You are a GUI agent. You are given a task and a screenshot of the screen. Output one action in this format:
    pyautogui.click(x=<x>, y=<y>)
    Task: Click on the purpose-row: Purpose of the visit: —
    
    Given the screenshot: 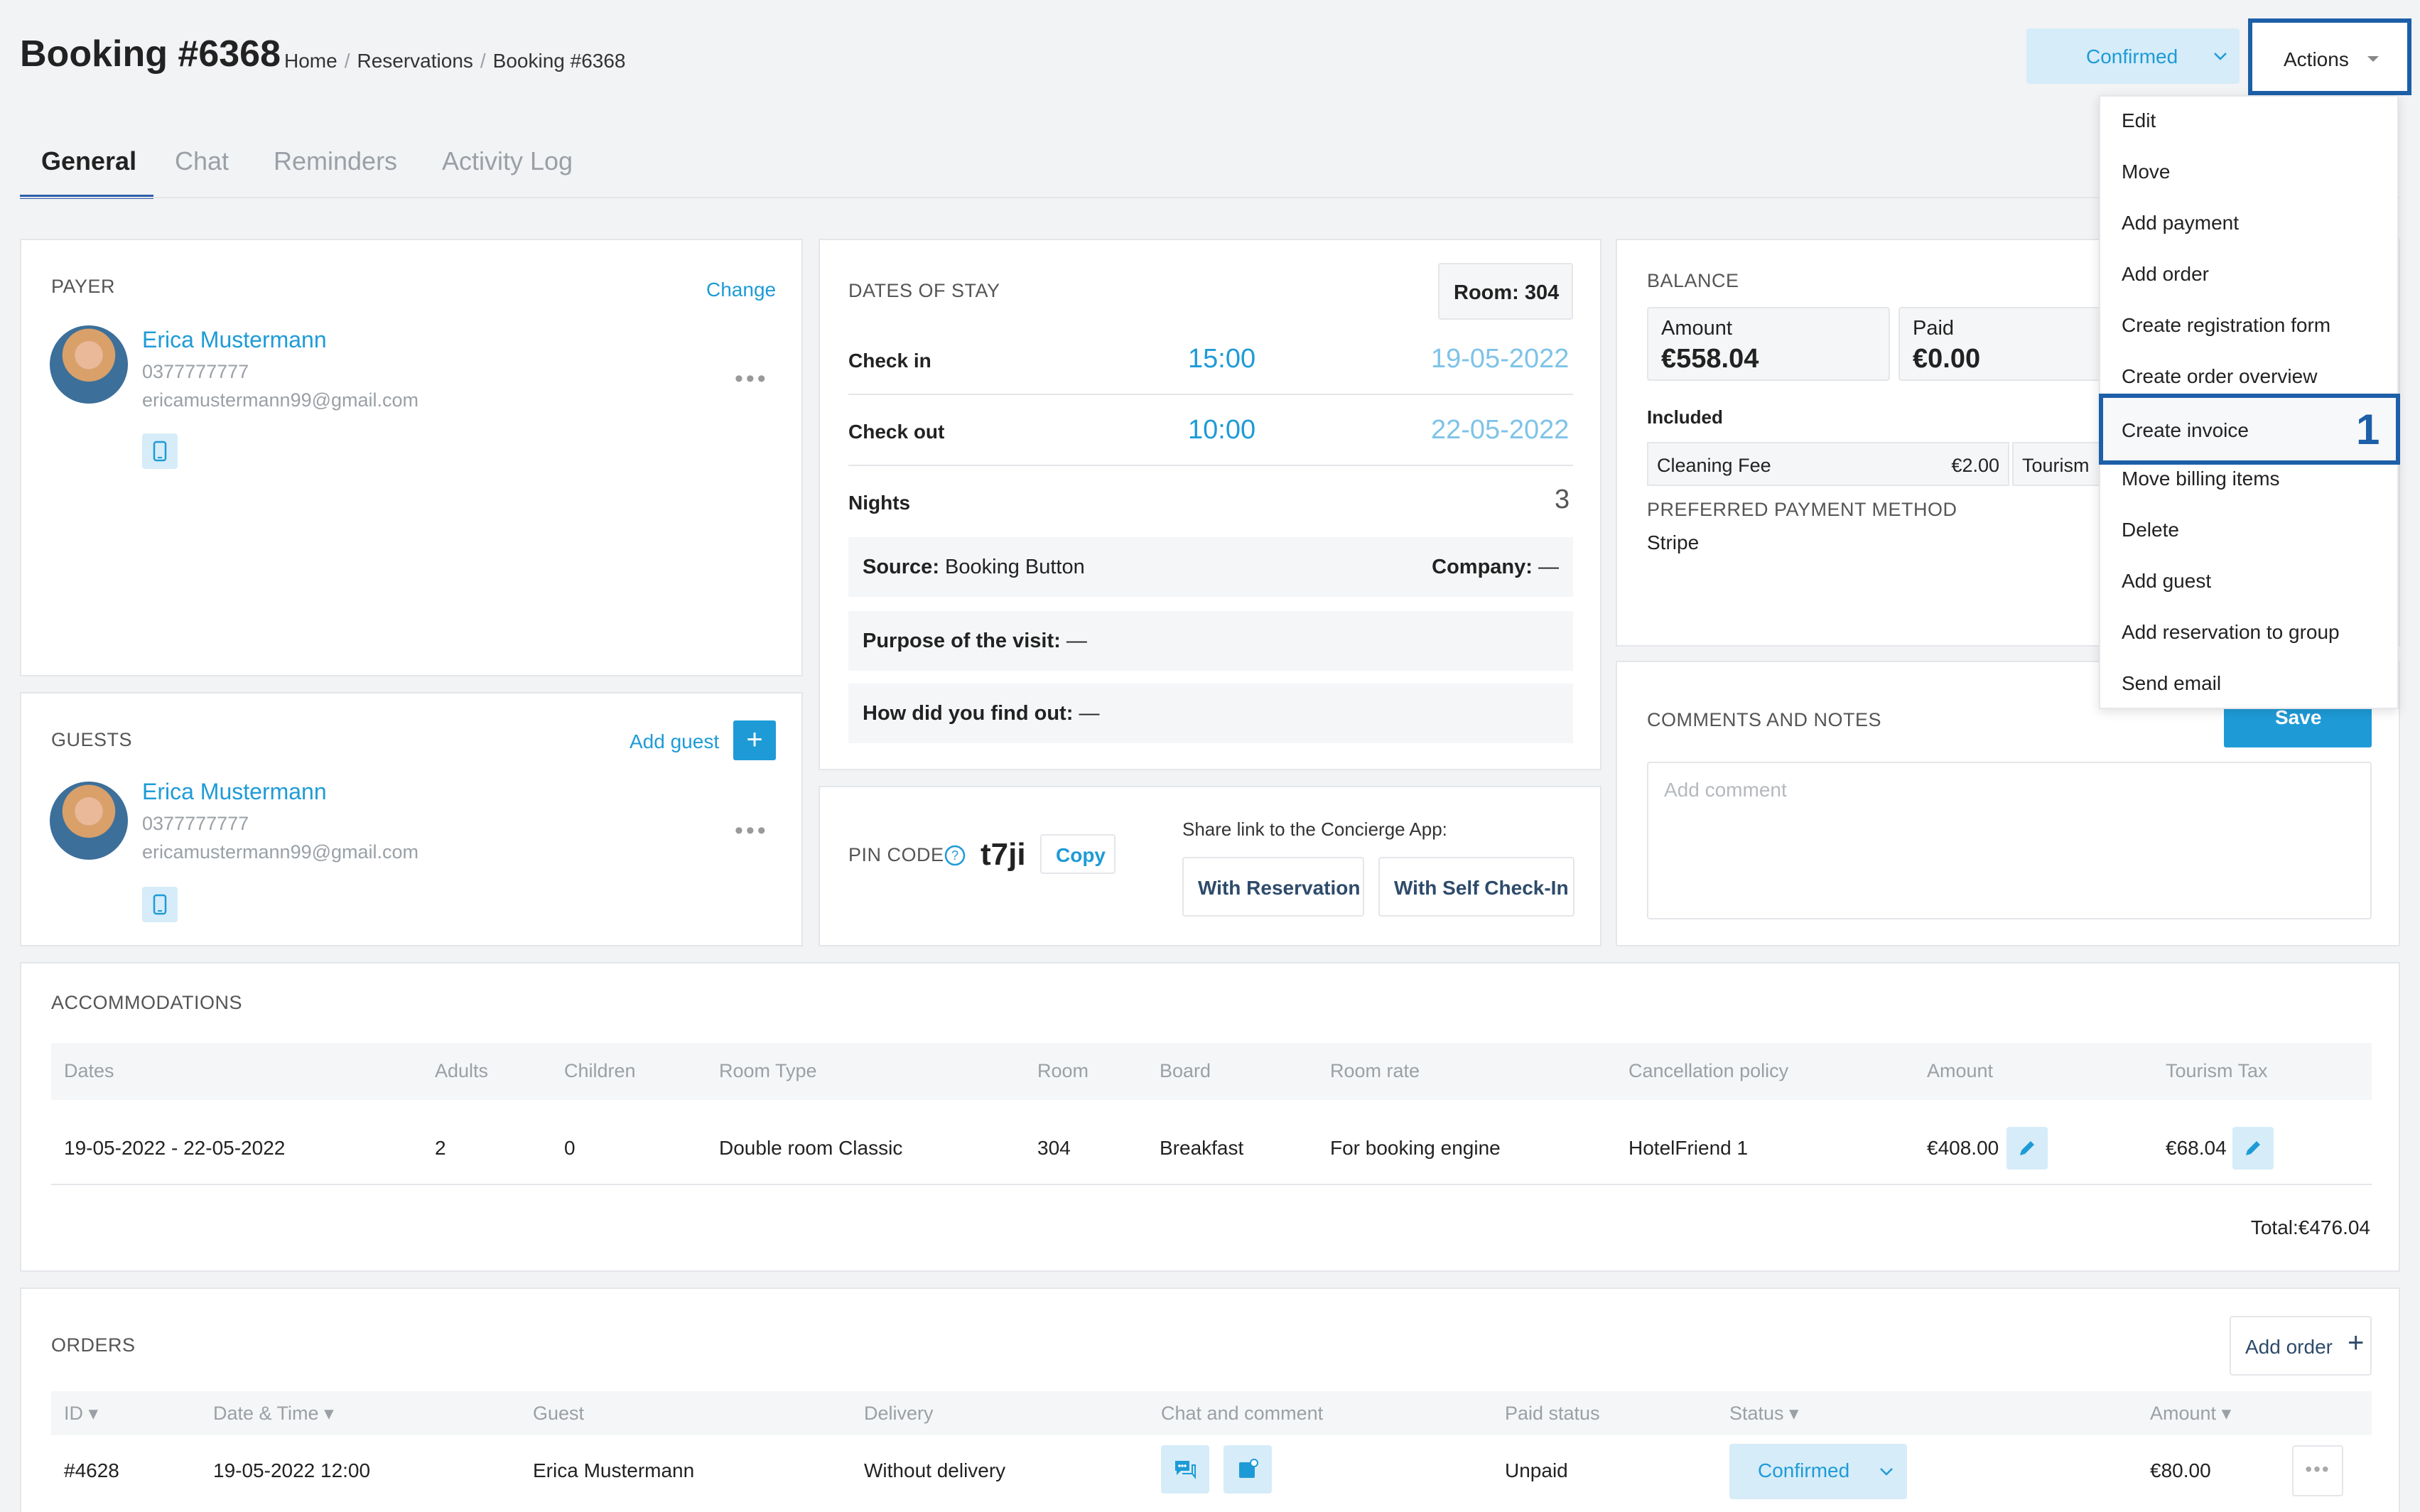 What is the action you would take?
    pyautogui.click(x=1210, y=641)
    